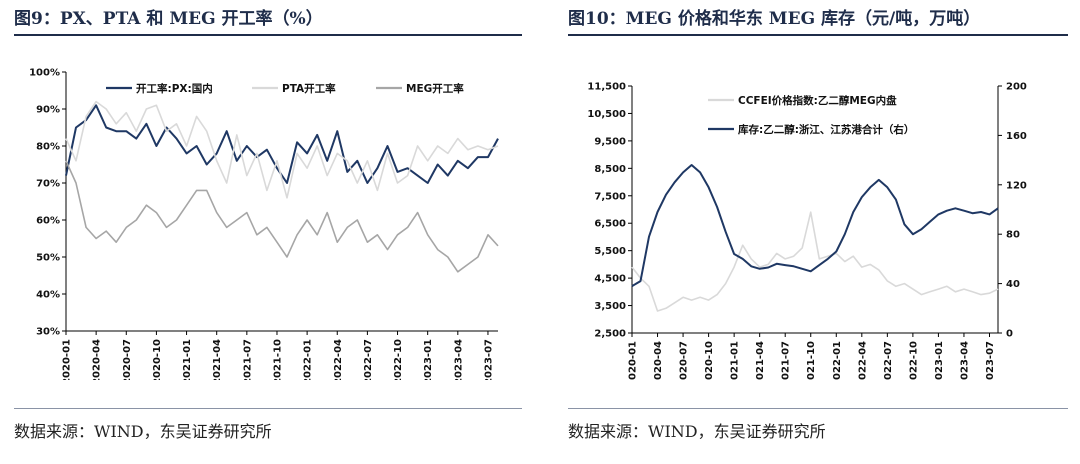  Describe the element at coordinates (1016, 136) in the screenshot. I see `y-right-tick-label: 160` at that location.